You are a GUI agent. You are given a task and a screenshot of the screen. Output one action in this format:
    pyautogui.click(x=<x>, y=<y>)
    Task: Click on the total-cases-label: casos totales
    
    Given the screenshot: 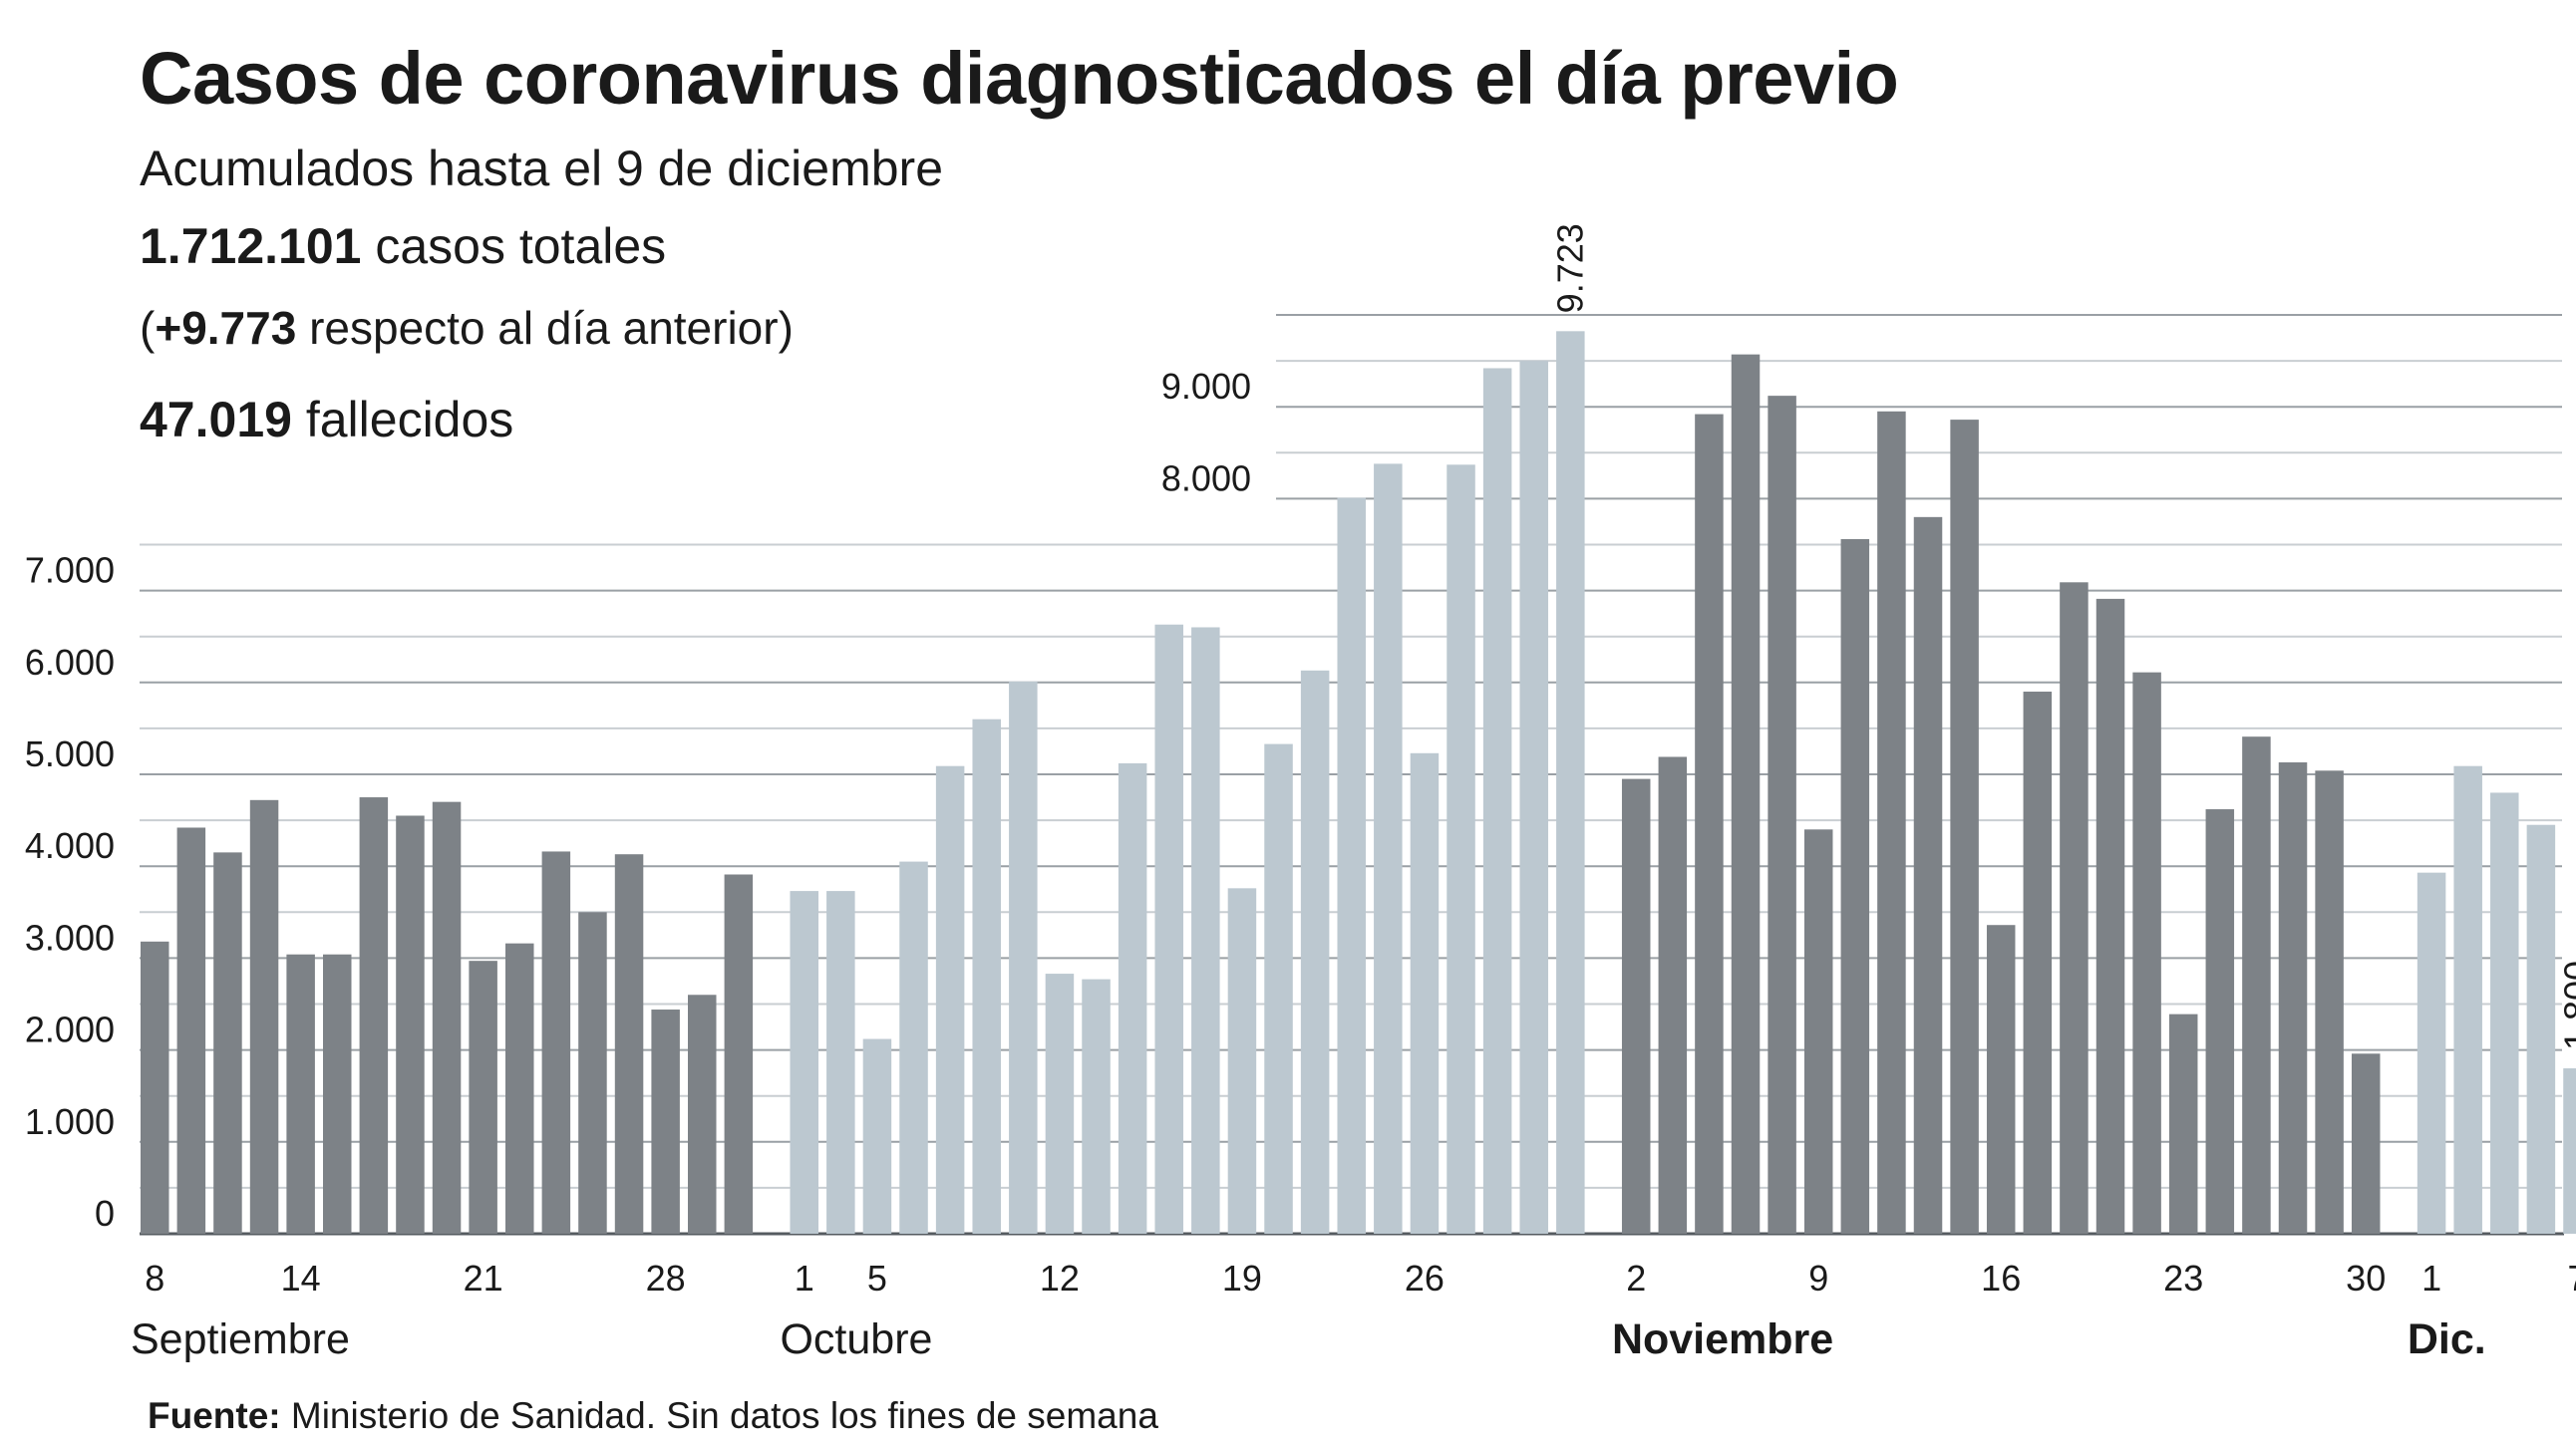 What is the action you would take?
    pyautogui.click(x=521, y=246)
    